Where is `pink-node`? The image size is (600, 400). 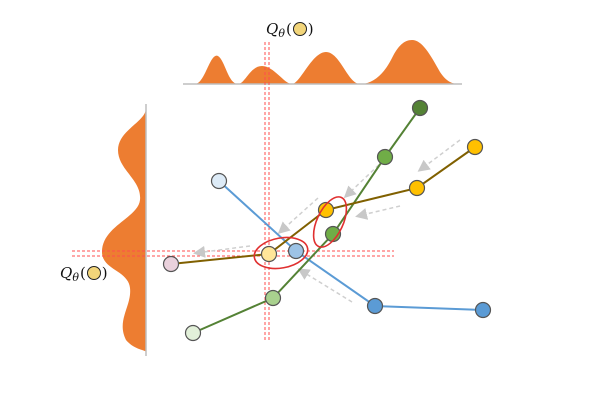
pink-node is located at coordinates (171, 264).